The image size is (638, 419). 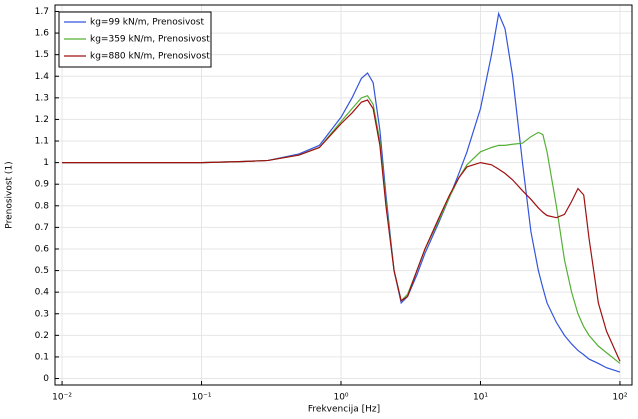 What do you see at coordinates (42, 357) in the screenshot?
I see `y-tick-label: 0.1` at bounding box center [42, 357].